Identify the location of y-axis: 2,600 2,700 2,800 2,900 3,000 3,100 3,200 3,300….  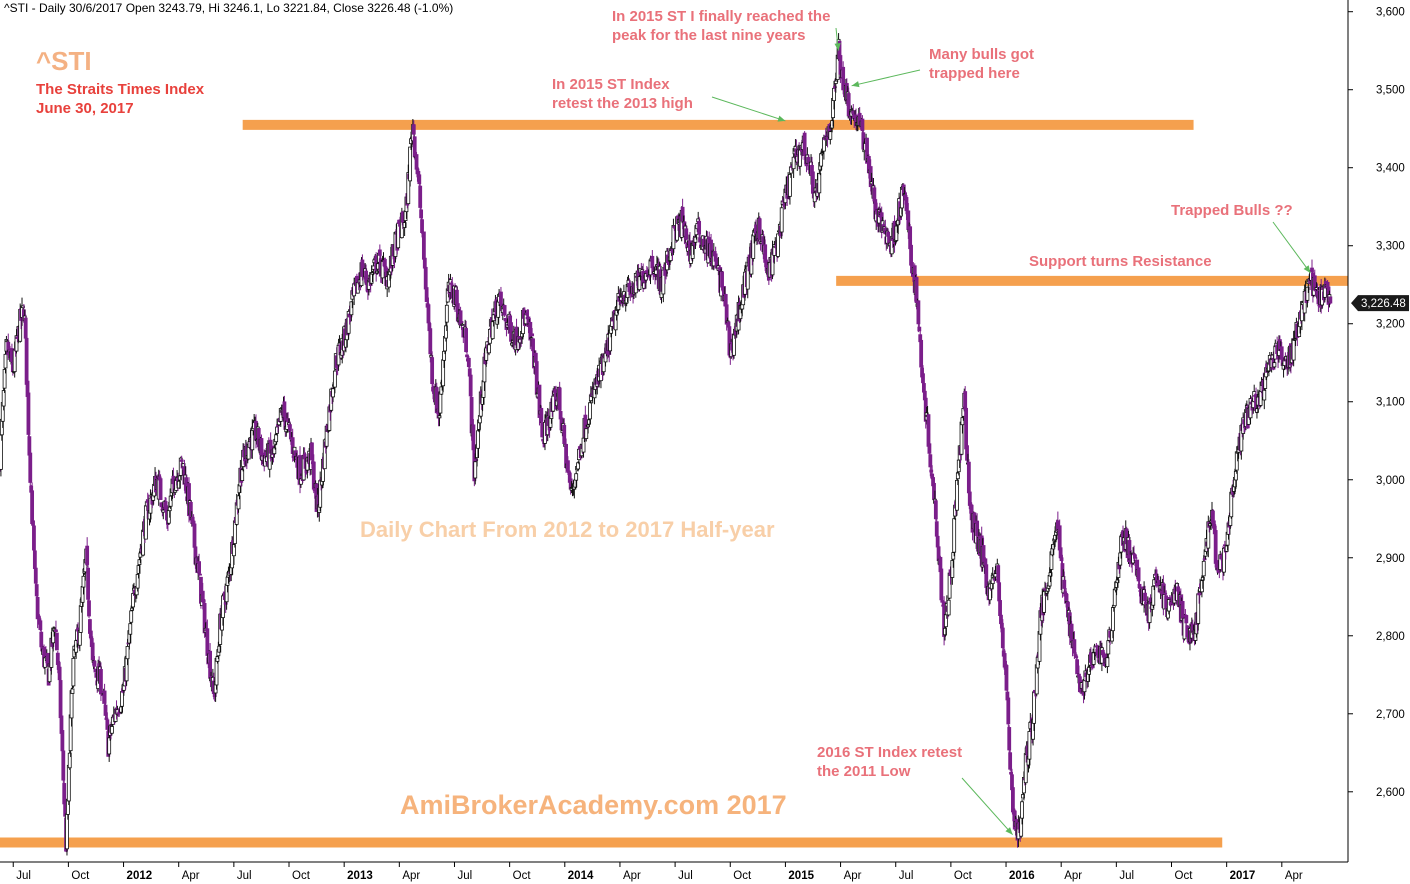
(1376, 431).